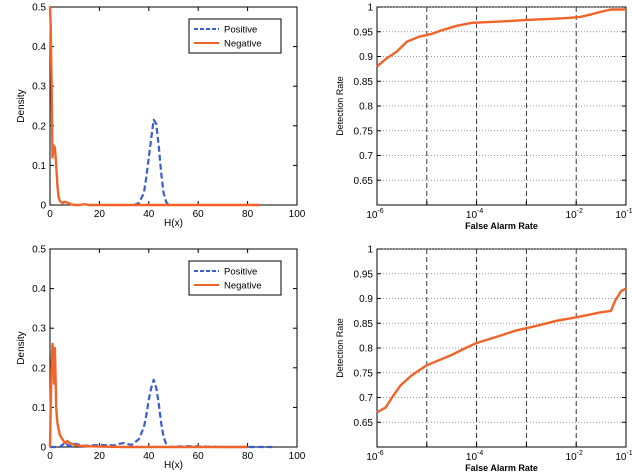 The width and height of the screenshot is (632, 475). Describe the element at coordinates (151, 162) in the screenshot. I see `series-line-positive` at that location.